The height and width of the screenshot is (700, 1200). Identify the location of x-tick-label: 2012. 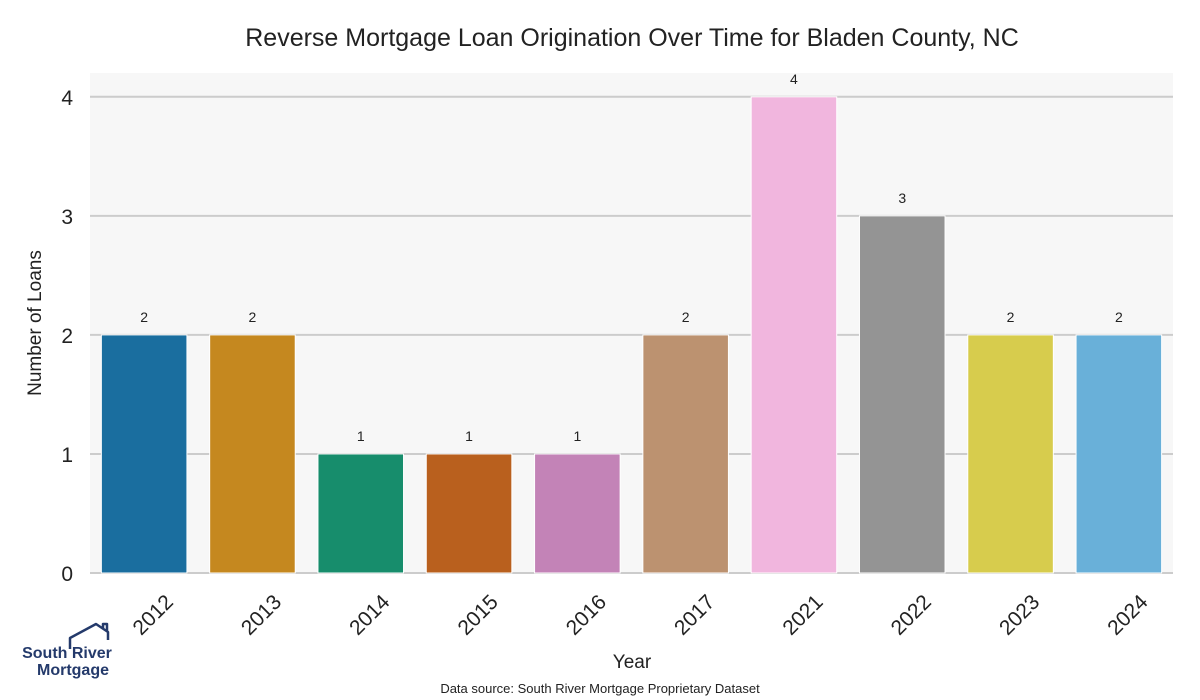
(153, 614).